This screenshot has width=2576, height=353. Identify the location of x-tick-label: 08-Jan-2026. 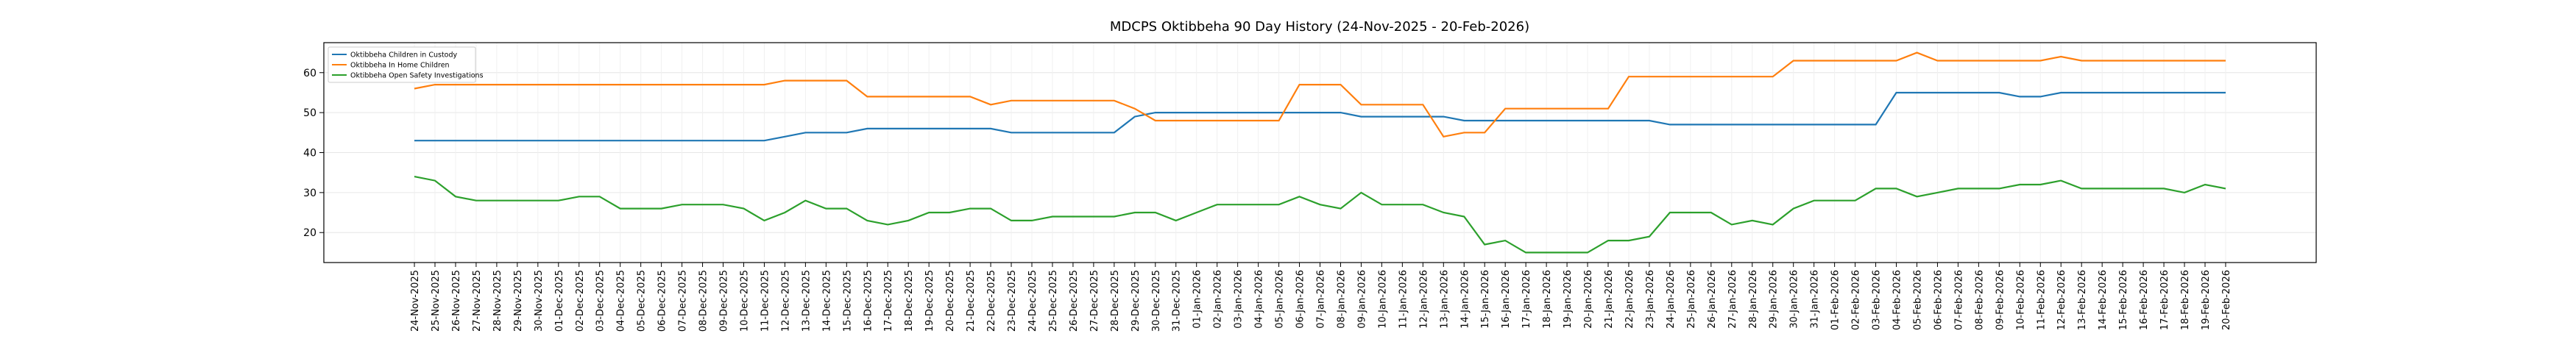
(1341, 300).